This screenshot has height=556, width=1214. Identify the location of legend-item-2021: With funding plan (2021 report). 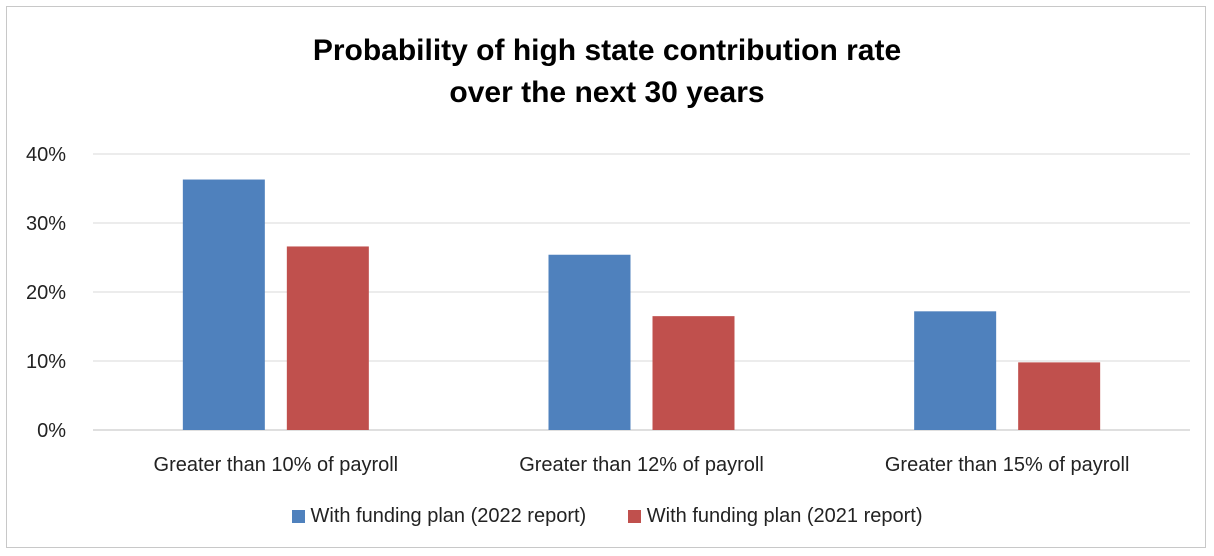
(775, 516).